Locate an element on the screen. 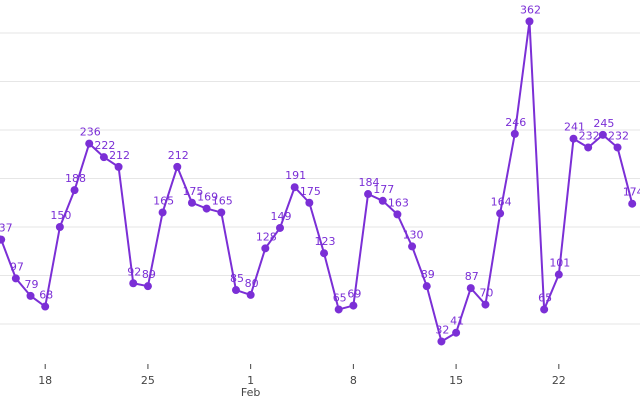  x-tick-label: 25 is located at coordinates (148, 380).